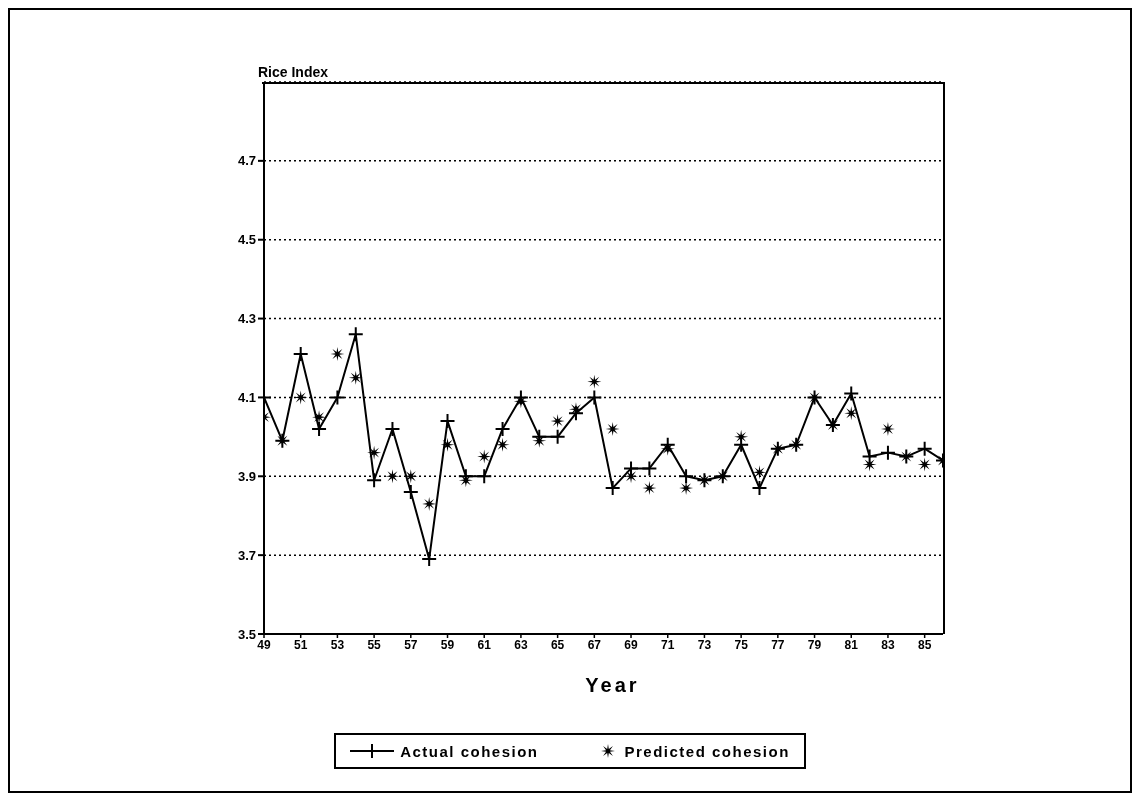 Image resolution: width=1140 pixels, height=801 pixels. What do you see at coordinates (246, 634) in the screenshot?
I see `y-tick-label: 3.5` at bounding box center [246, 634].